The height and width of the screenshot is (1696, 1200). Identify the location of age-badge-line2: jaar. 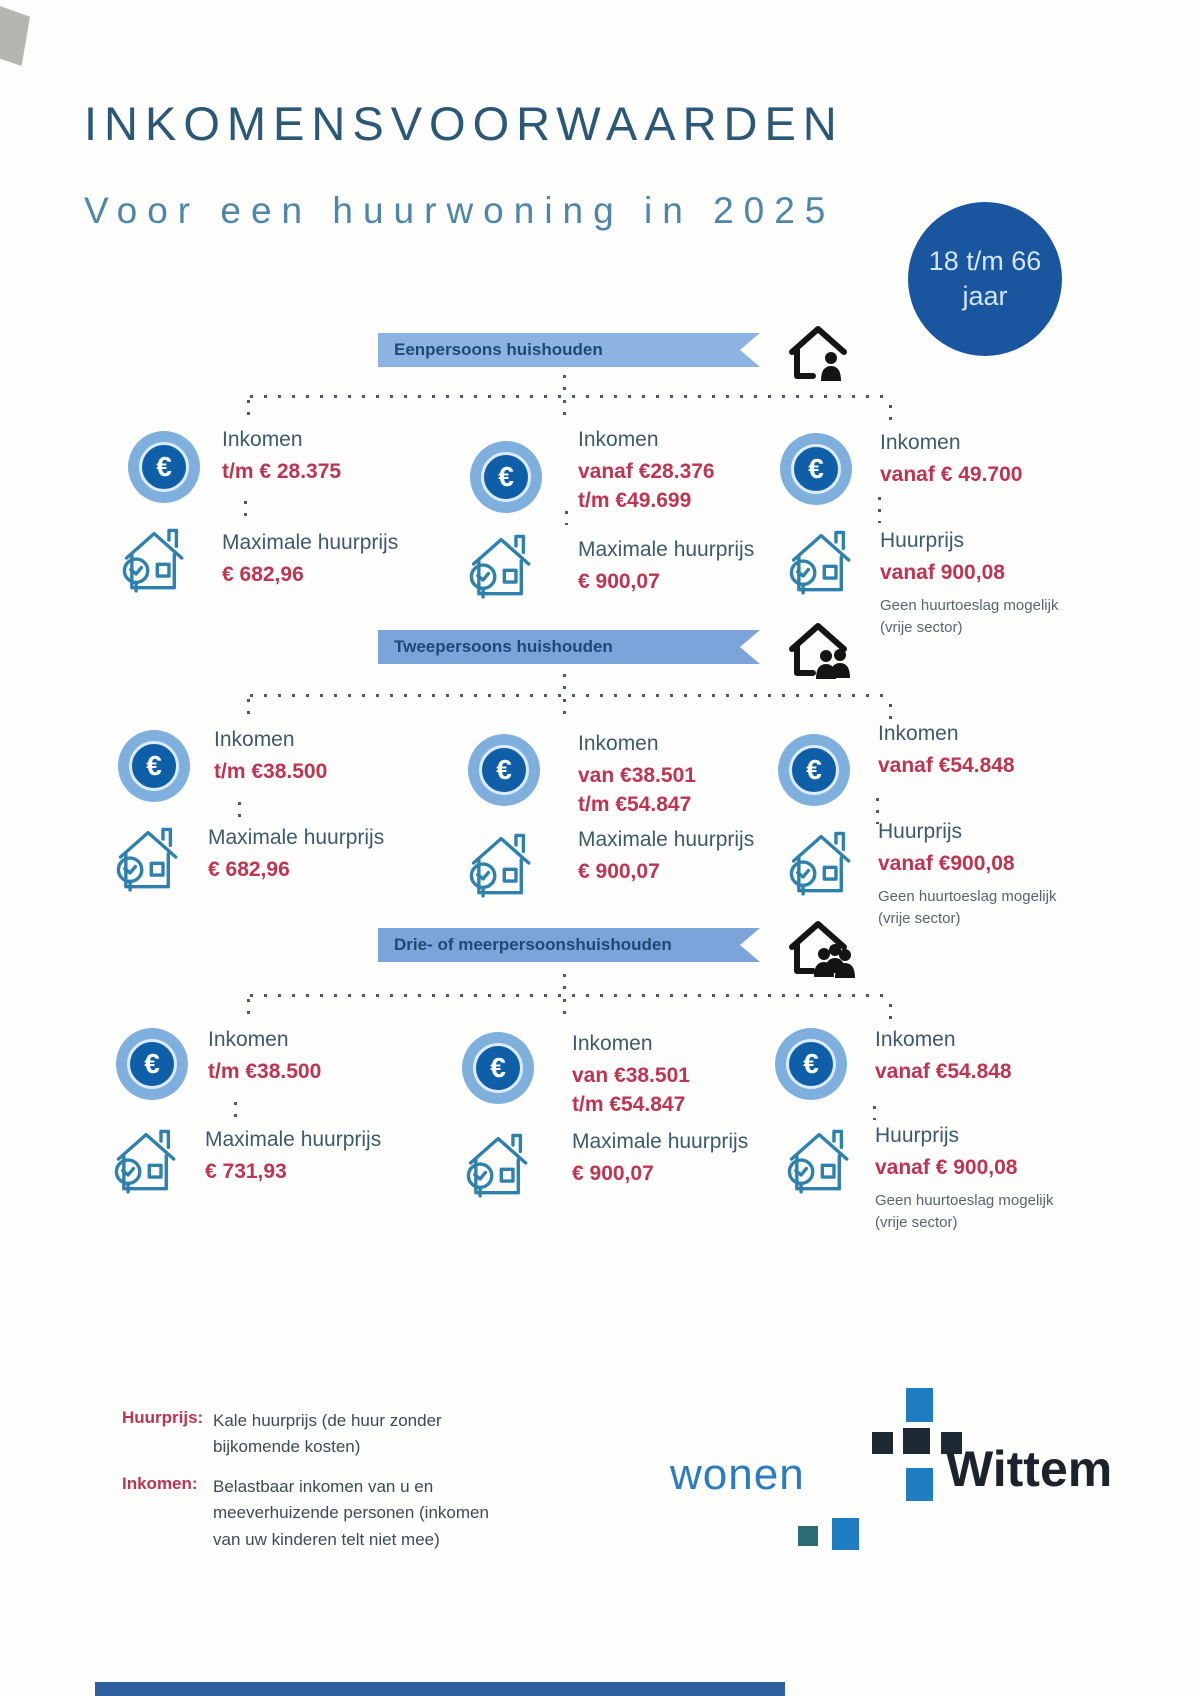
(985, 296).